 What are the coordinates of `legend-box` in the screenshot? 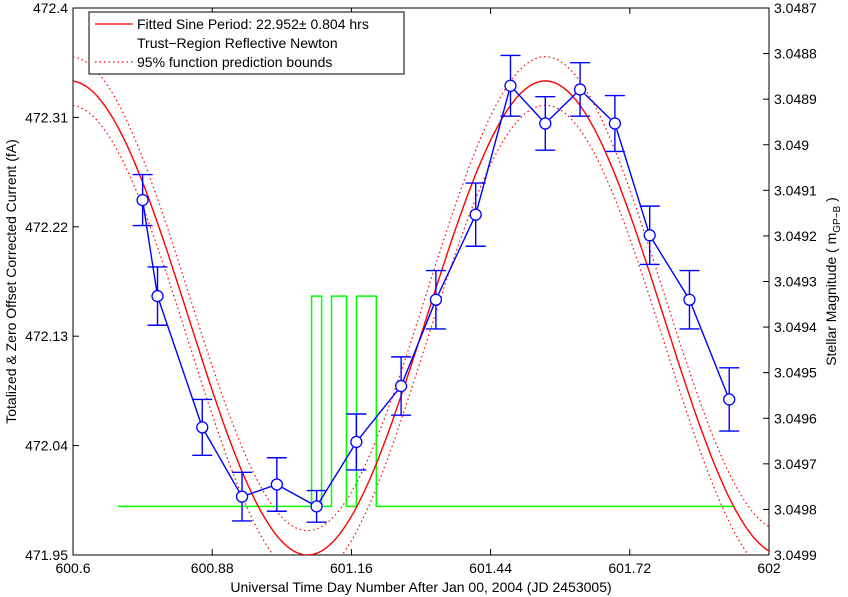 It's located at (246, 43).